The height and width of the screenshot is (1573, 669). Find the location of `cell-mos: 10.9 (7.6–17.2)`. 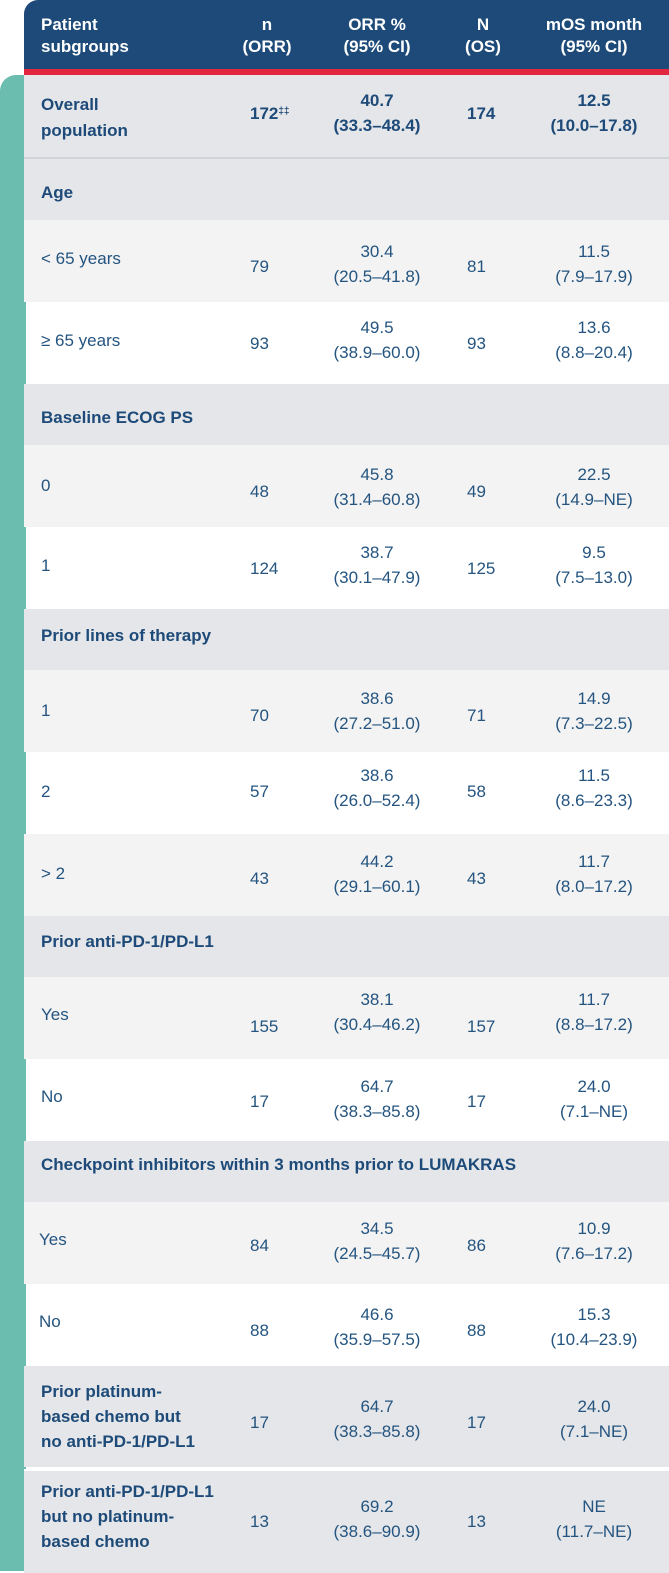

cell-mos: 10.9 (7.6–17.2) is located at coordinates (594, 1241).